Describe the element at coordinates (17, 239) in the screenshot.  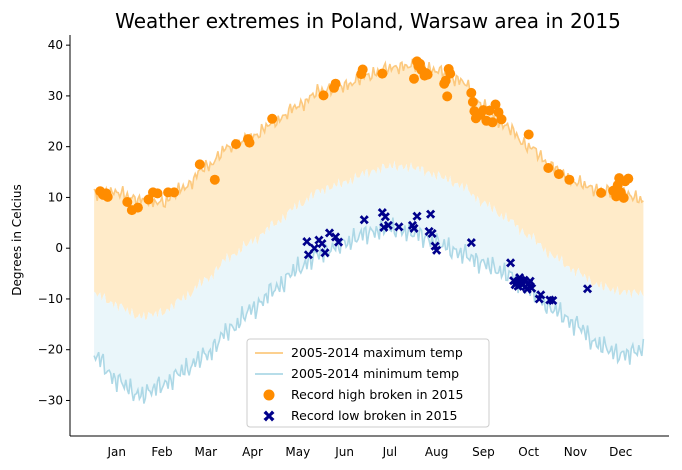
I see `y-axis-label: Degrees in Celcius` at that location.